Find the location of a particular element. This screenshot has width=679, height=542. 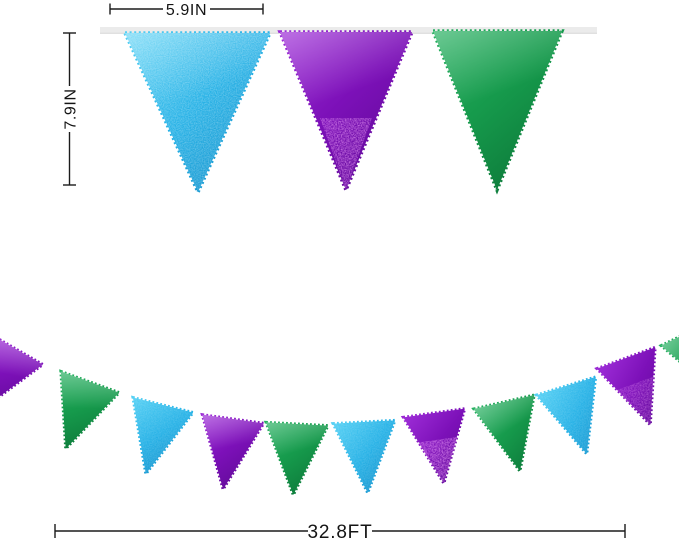

small-pennant-11-green is located at coordinates (668, 358).